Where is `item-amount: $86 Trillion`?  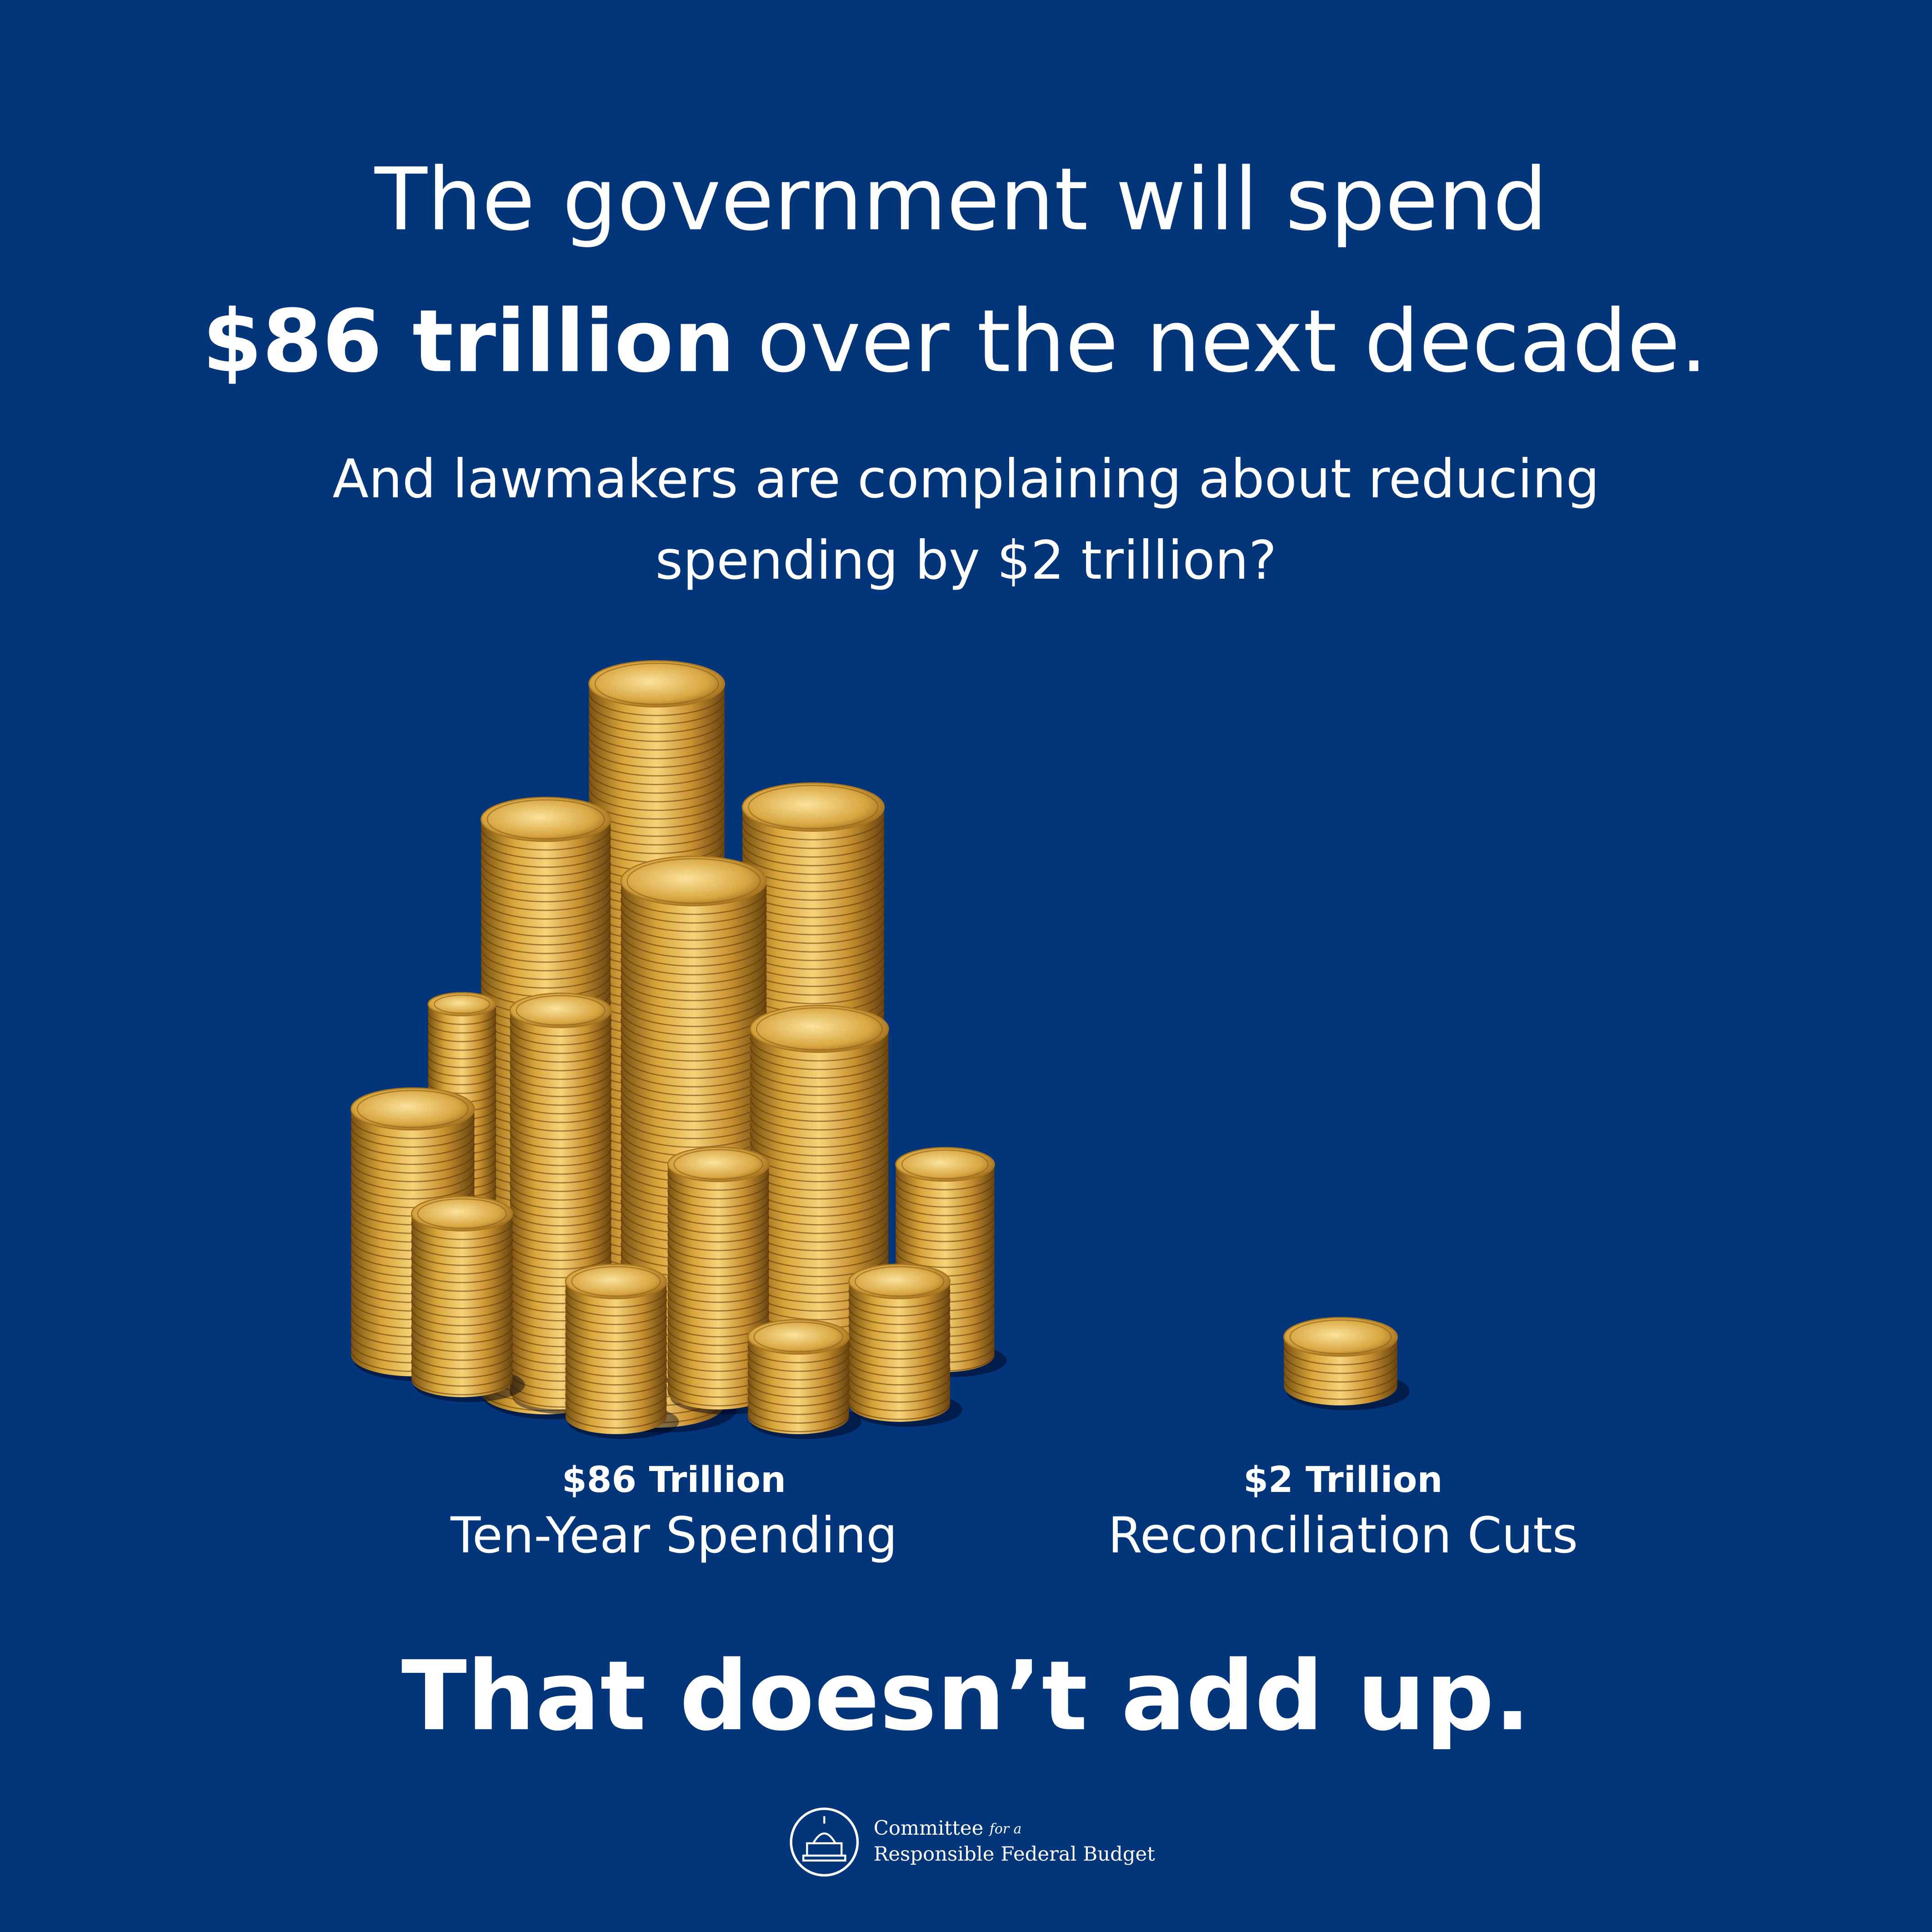 item-amount: $86 Trillion is located at coordinates (674, 1480).